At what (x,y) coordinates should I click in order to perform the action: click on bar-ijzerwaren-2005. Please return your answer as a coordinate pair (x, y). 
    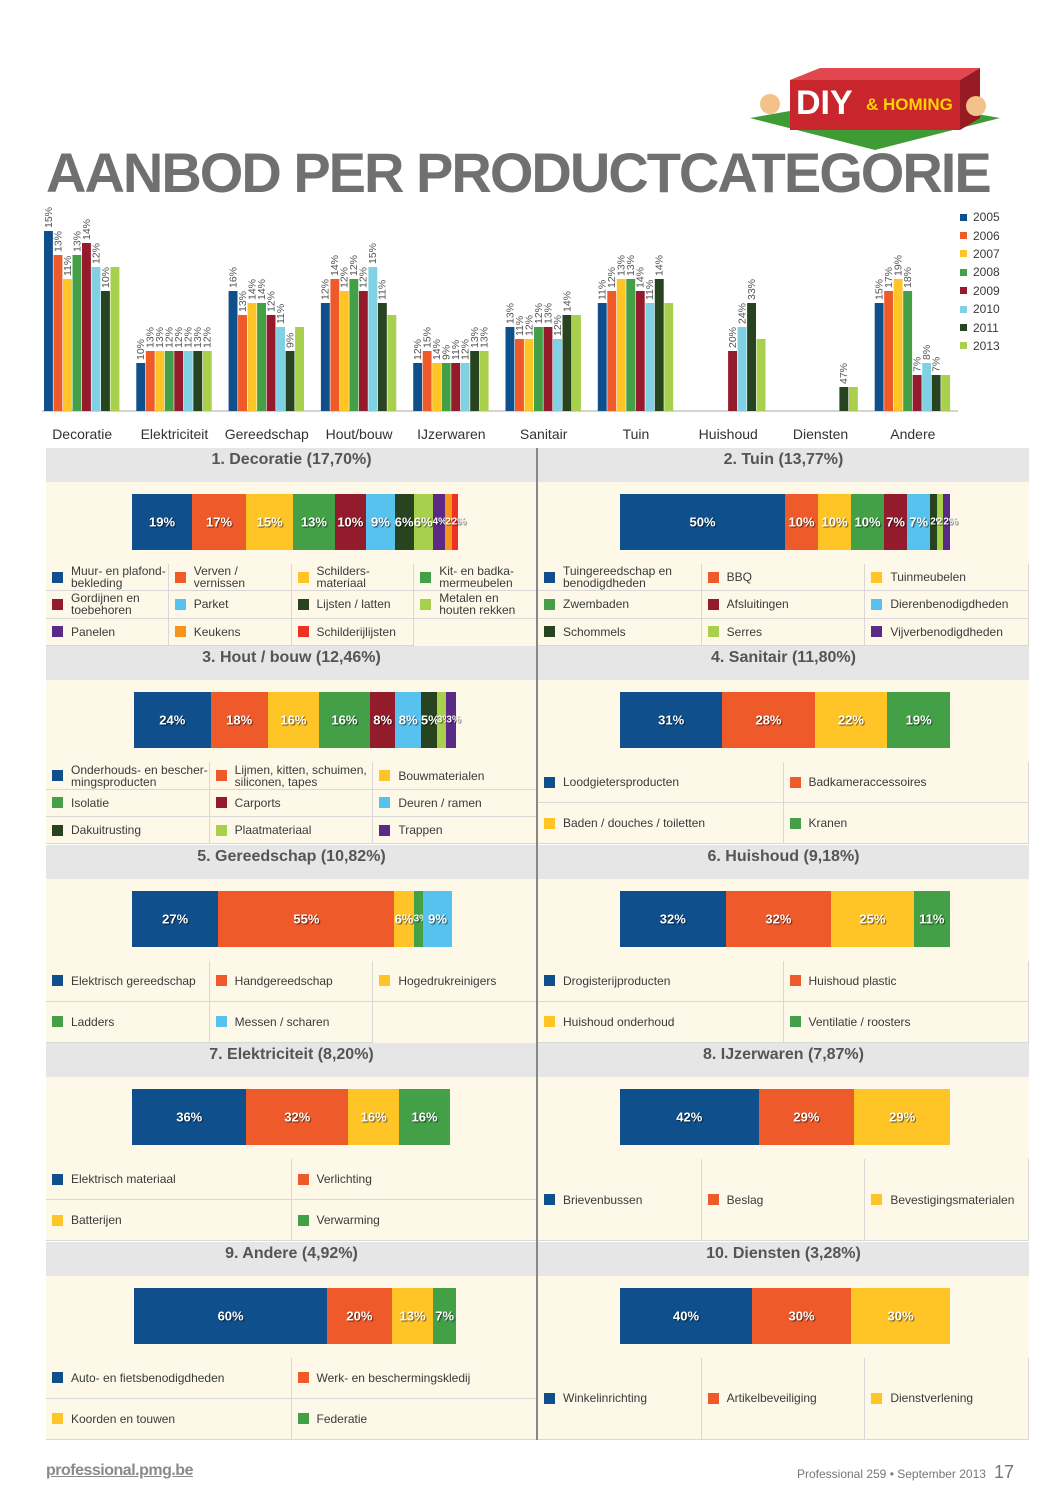
    Looking at the image, I should click on (418, 387).